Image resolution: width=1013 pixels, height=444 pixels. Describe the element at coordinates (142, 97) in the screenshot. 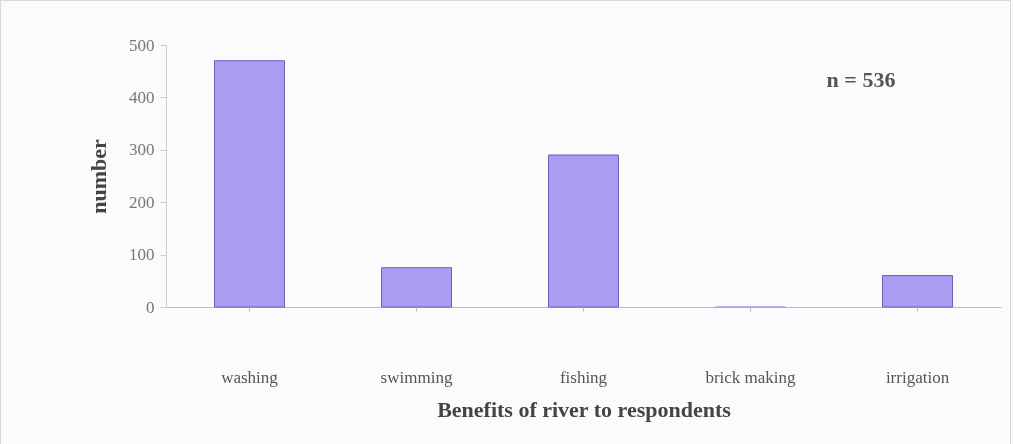

I see `y-tick-label: 400` at that location.